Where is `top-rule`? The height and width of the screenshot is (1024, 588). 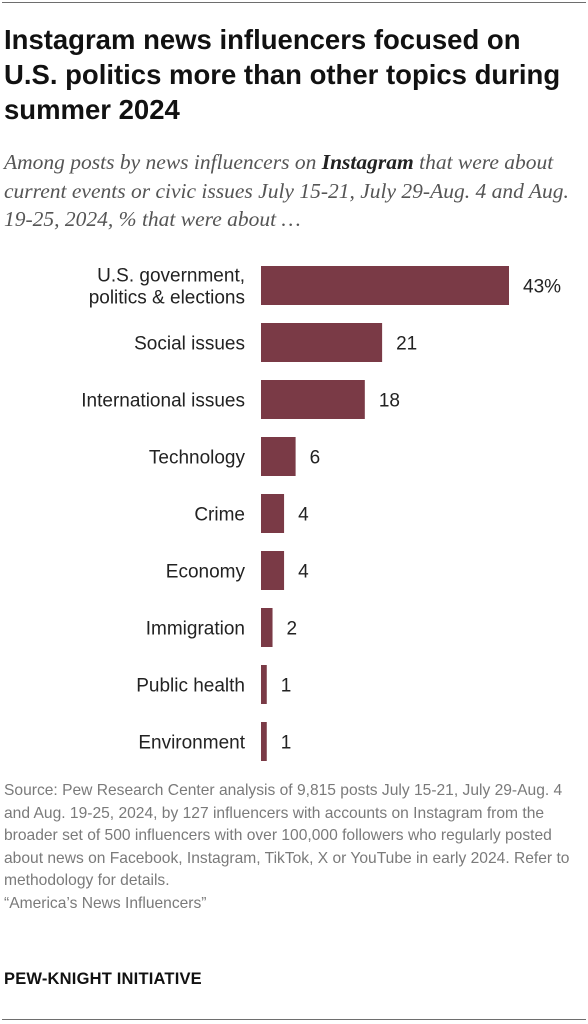
top-rule is located at coordinates (294, 2).